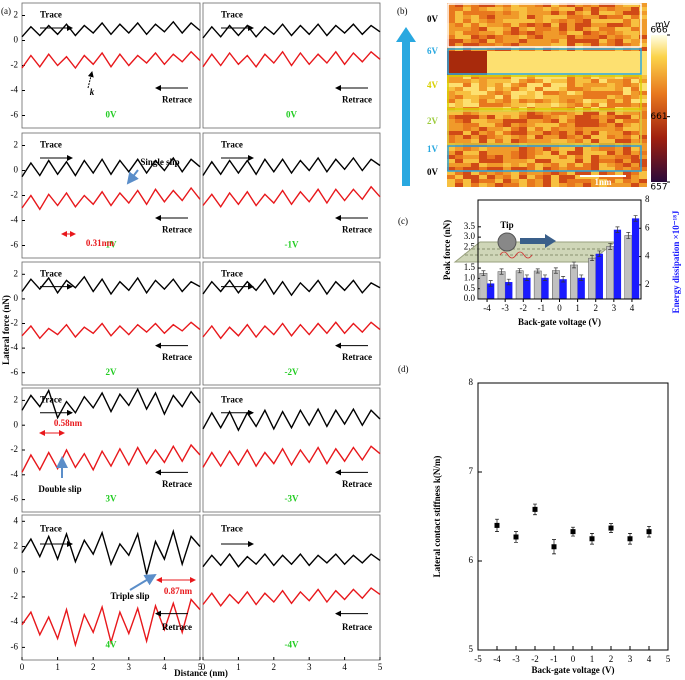 The image size is (685, 680). Describe the element at coordinates (433, 149) in the screenshot. I see `voltage-label: 1V` at that location.